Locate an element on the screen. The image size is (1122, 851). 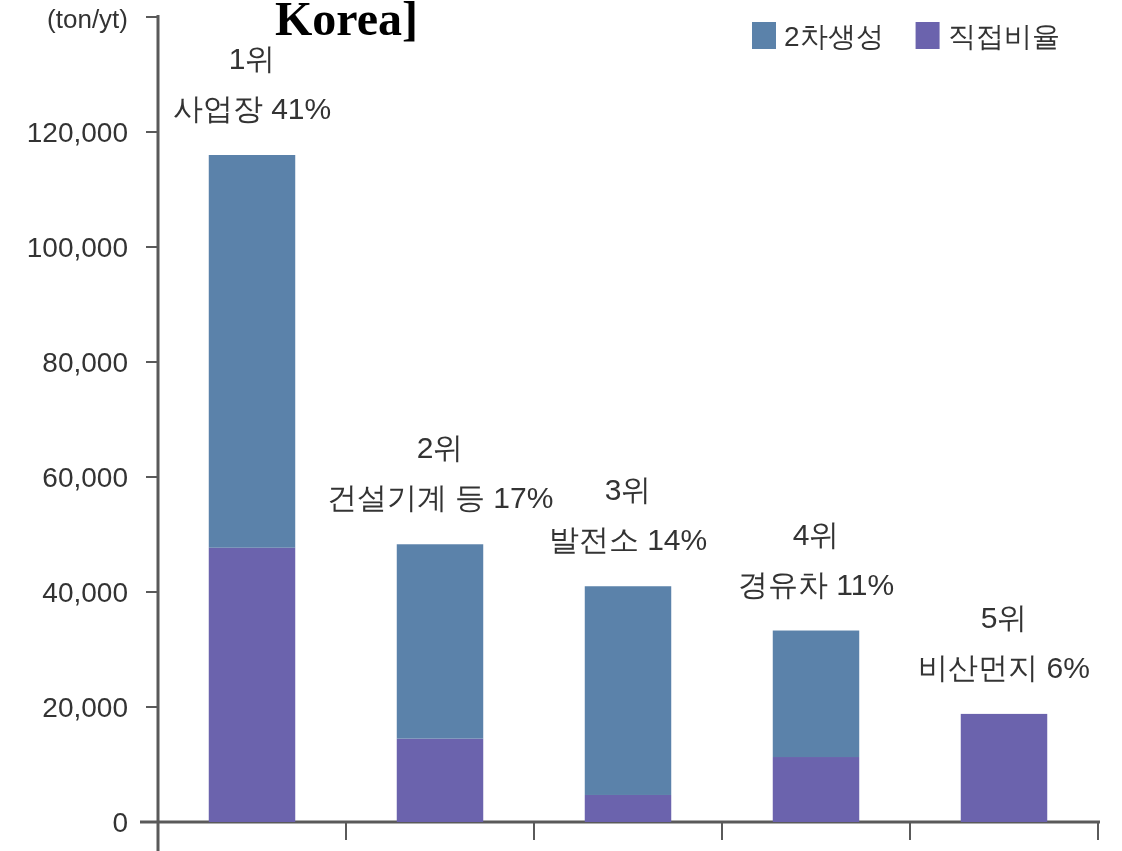
chart-title: Korea] is located at coordinates (347, 22).